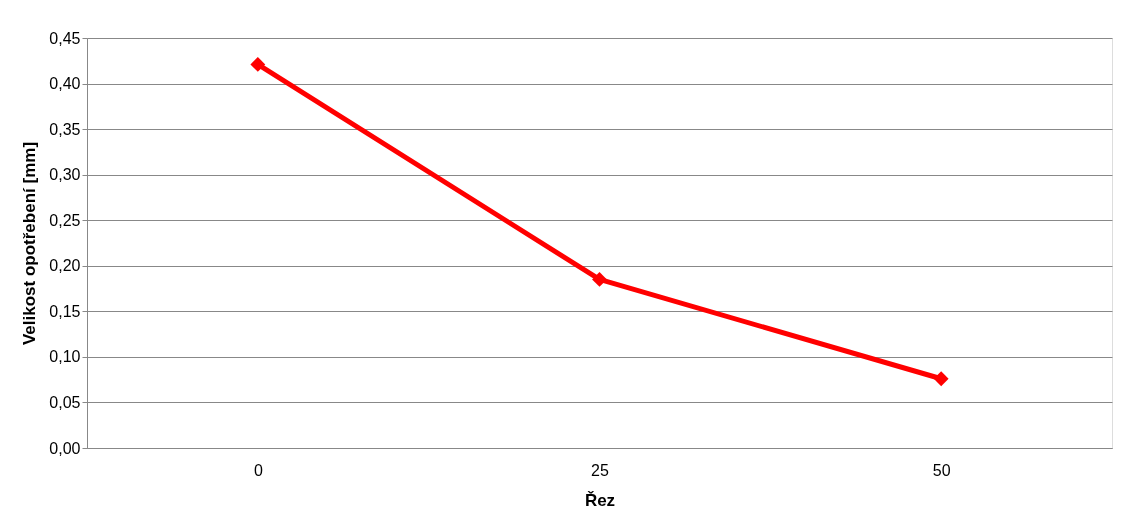  I want to click on y-tick-label: 0,05, so click(65, 402).